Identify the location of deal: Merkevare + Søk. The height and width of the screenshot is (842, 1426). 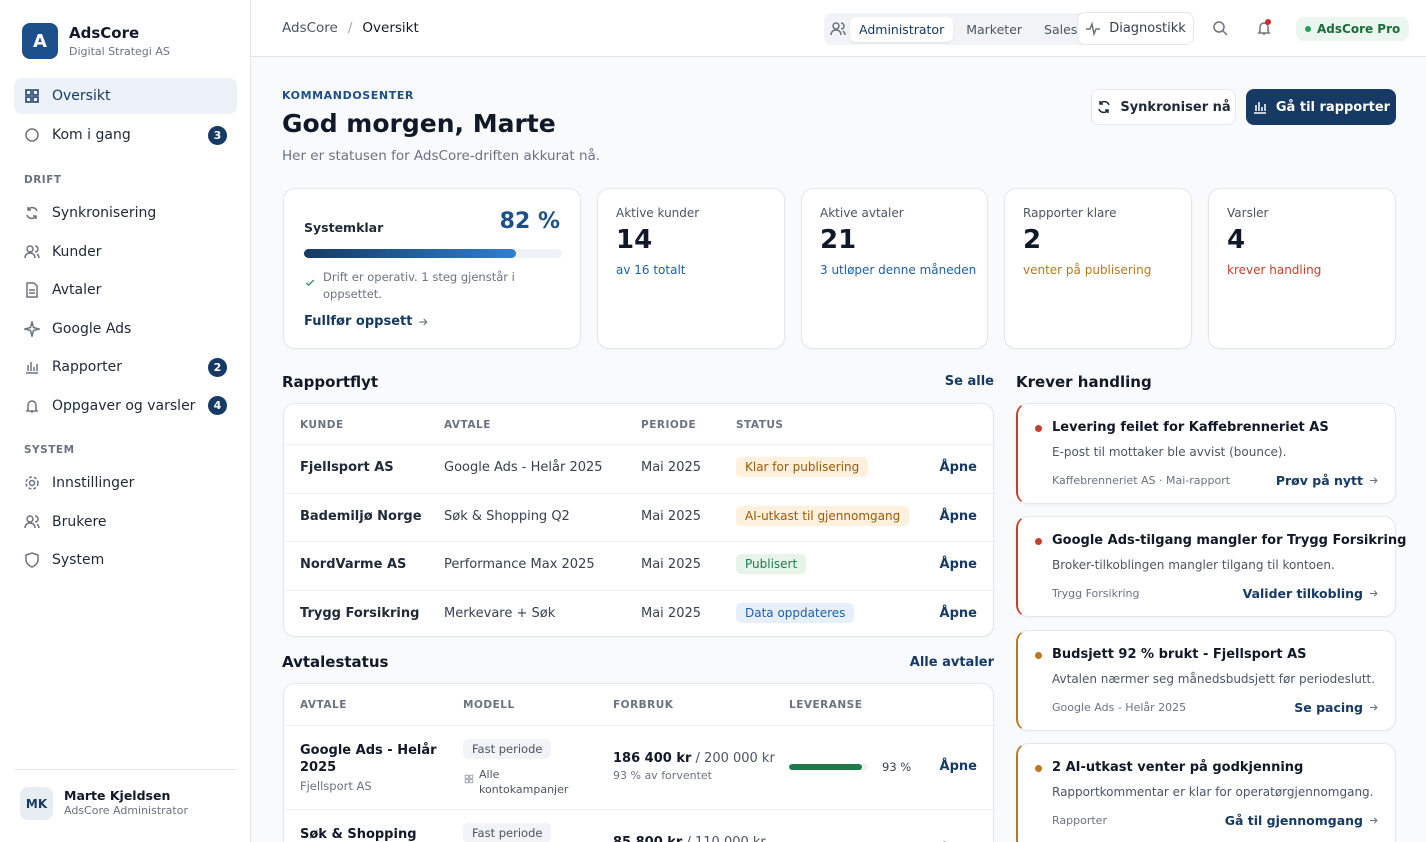
(500, 613).